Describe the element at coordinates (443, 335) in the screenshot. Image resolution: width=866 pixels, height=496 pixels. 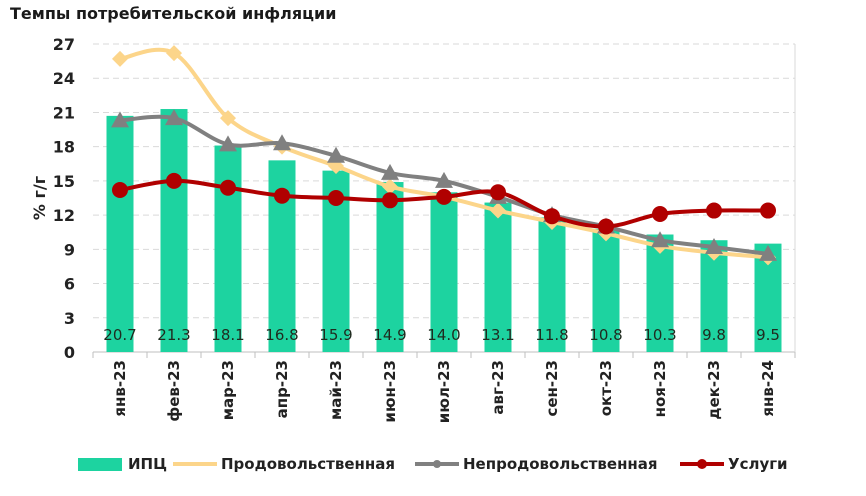
I see `data-label-cpi: 14.0` at that location.